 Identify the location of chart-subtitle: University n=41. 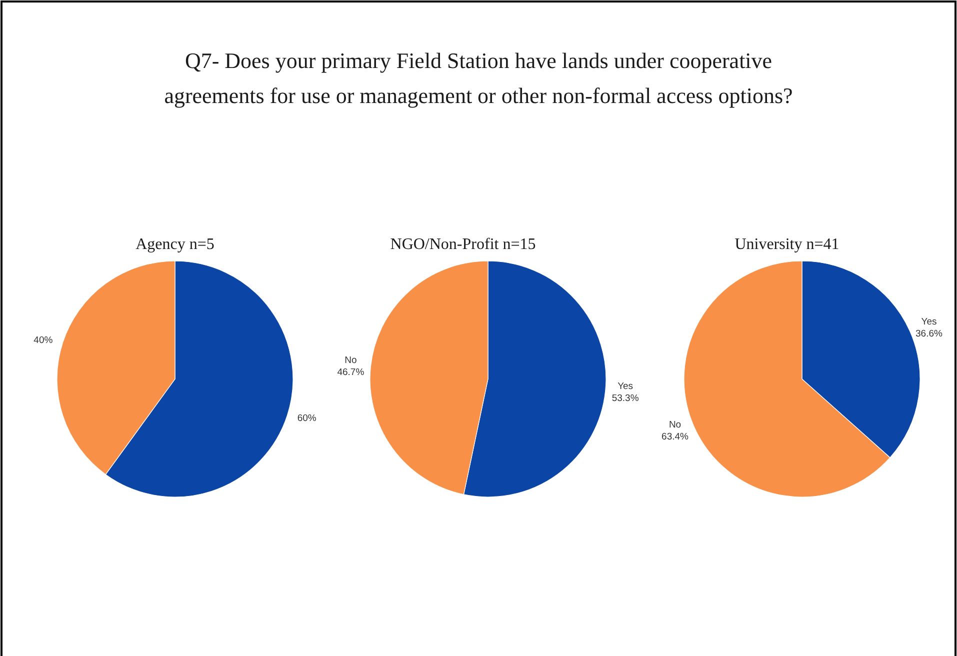
(787, 244).